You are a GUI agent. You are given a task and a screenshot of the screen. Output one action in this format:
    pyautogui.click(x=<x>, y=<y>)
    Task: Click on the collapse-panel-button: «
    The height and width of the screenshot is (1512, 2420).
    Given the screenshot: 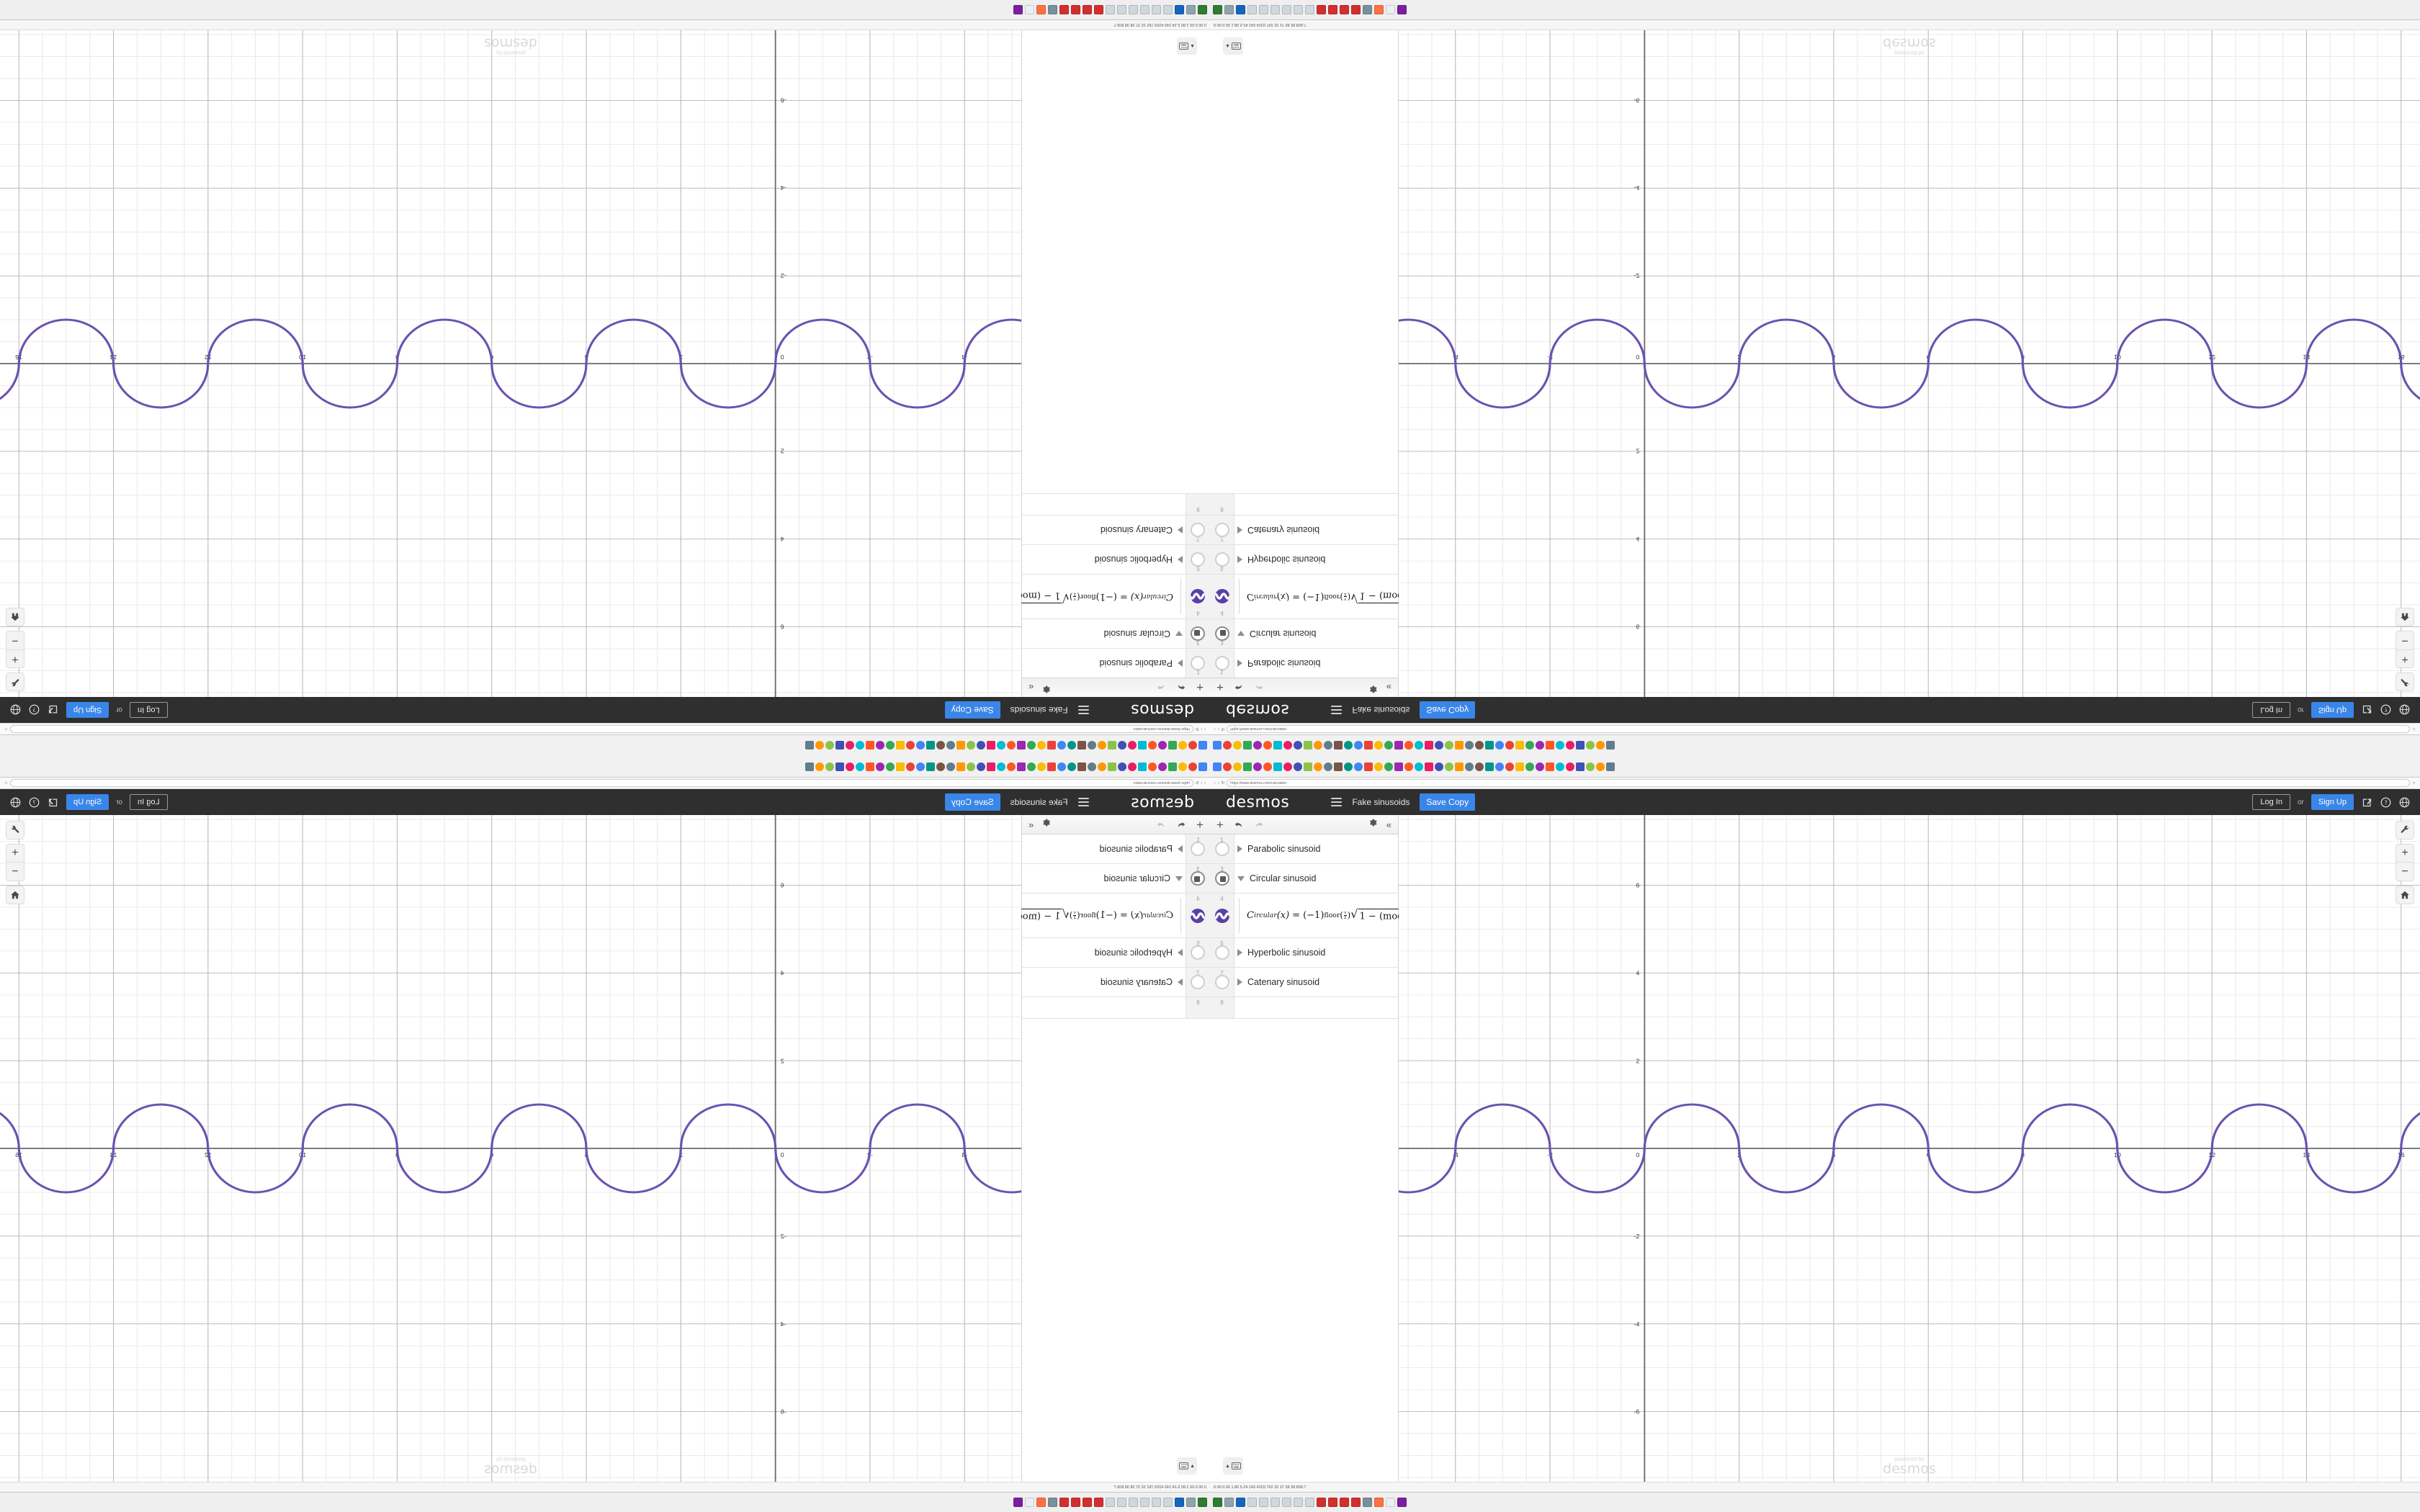 What is the action you would take?
    pyautogui.click(x=1389, y=824)
    